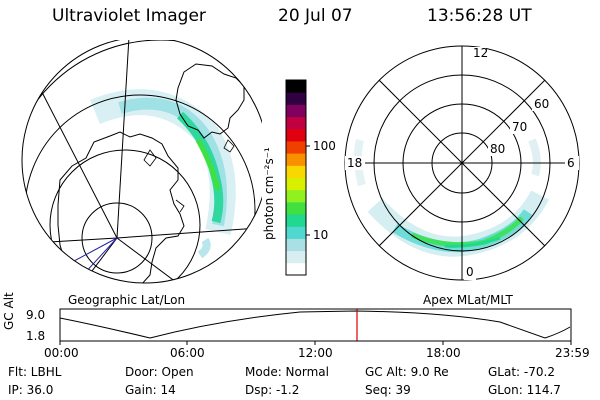 This screenshot has width=600, height=400. What do you see at coordinates (272, 390) in the screenshot?
I see `dsp-info: Dsp: -1.2` at bounding box center [272, 390].